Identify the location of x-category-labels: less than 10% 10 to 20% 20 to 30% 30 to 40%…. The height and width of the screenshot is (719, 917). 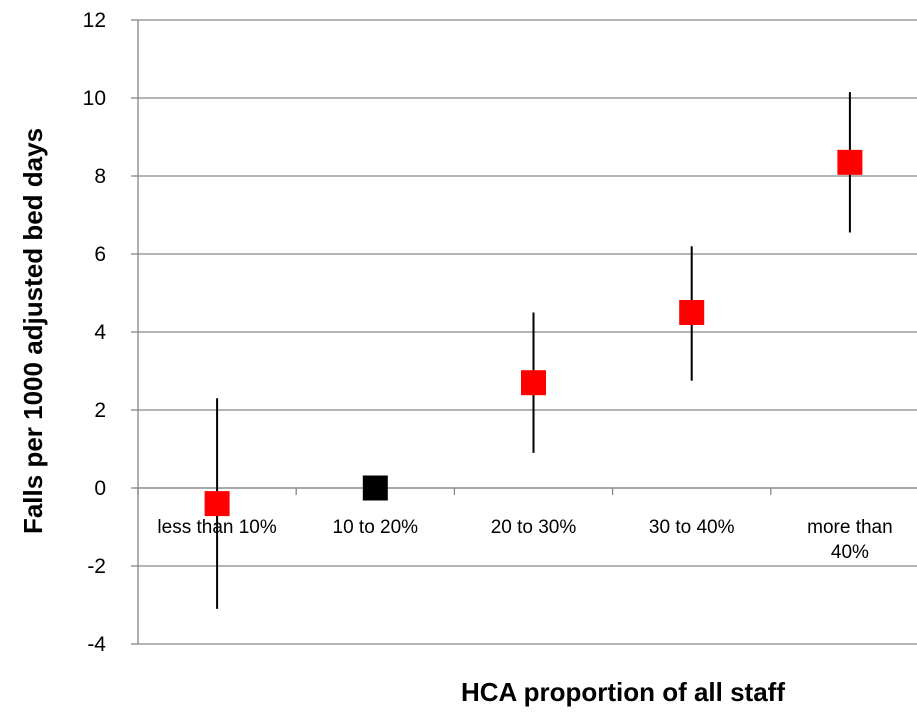
(524, 540).